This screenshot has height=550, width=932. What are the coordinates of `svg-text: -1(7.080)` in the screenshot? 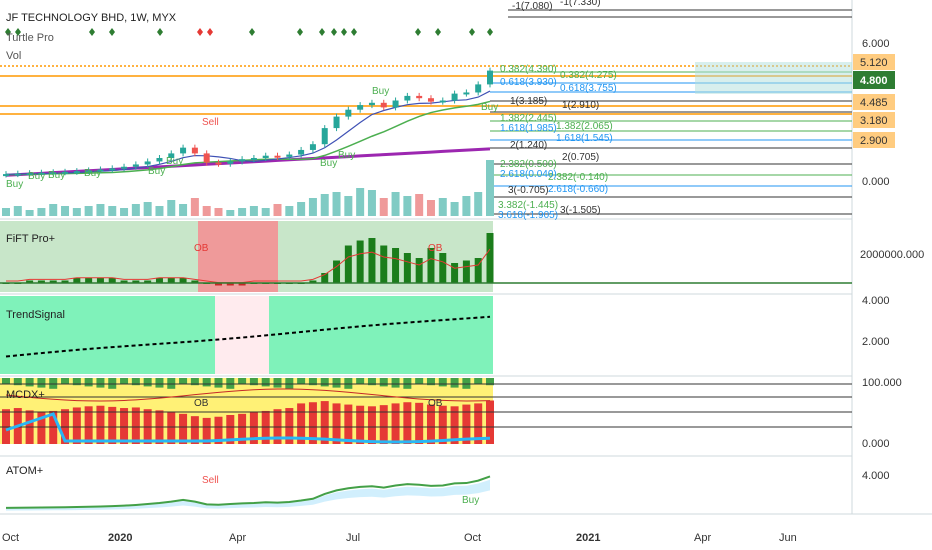 It's located at (532, 6).